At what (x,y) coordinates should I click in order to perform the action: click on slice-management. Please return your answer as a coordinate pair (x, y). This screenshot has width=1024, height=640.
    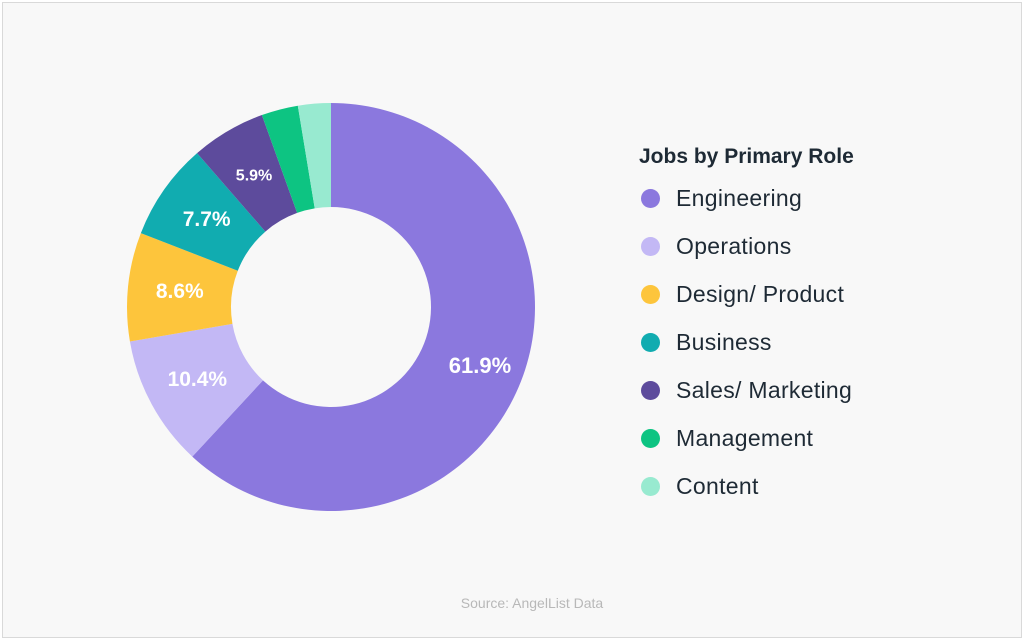
    Looking at the image, I should click on (288, 159).